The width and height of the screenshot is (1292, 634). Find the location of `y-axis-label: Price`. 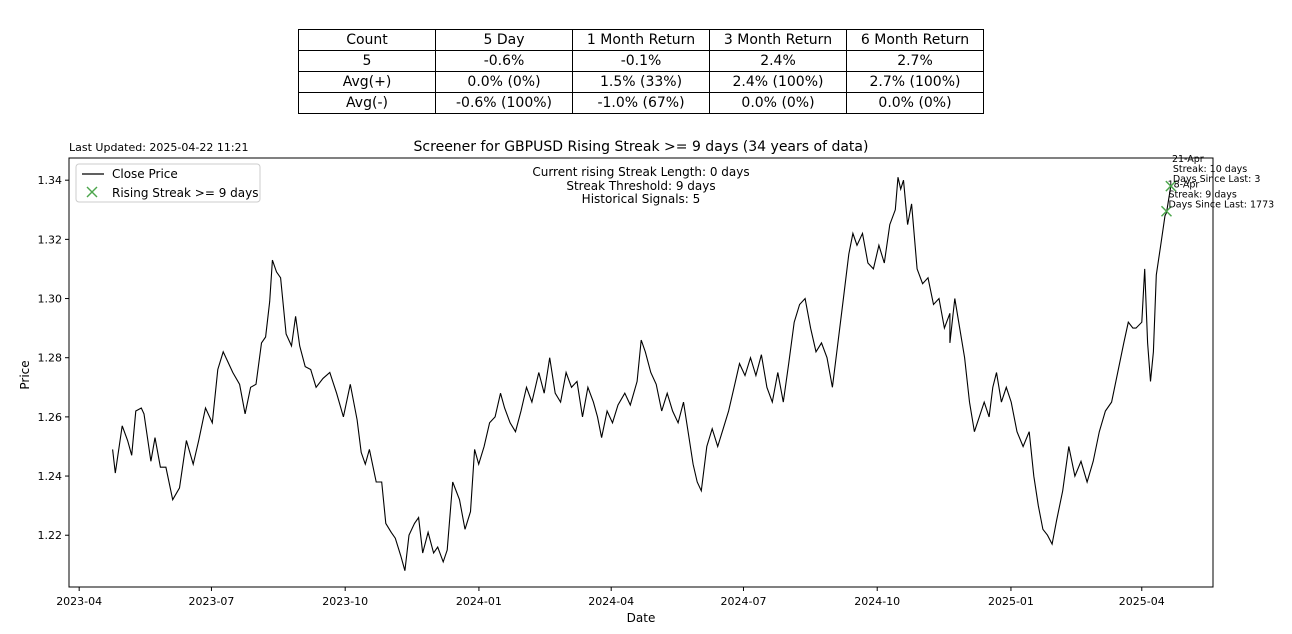

y-axis-label: Price is located at coordinates (25, 374).